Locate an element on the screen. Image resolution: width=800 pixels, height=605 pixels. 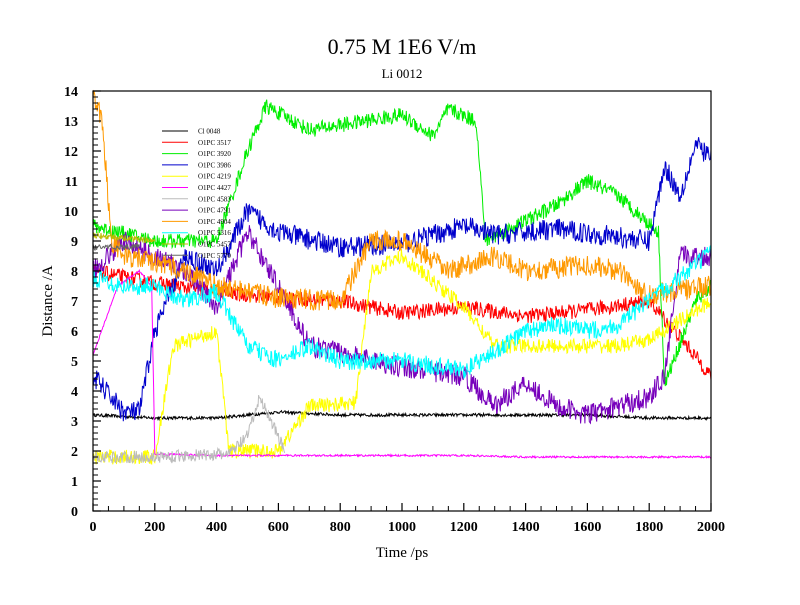
legend-label: O1PC 4219 is located at coordinates (214, 177).